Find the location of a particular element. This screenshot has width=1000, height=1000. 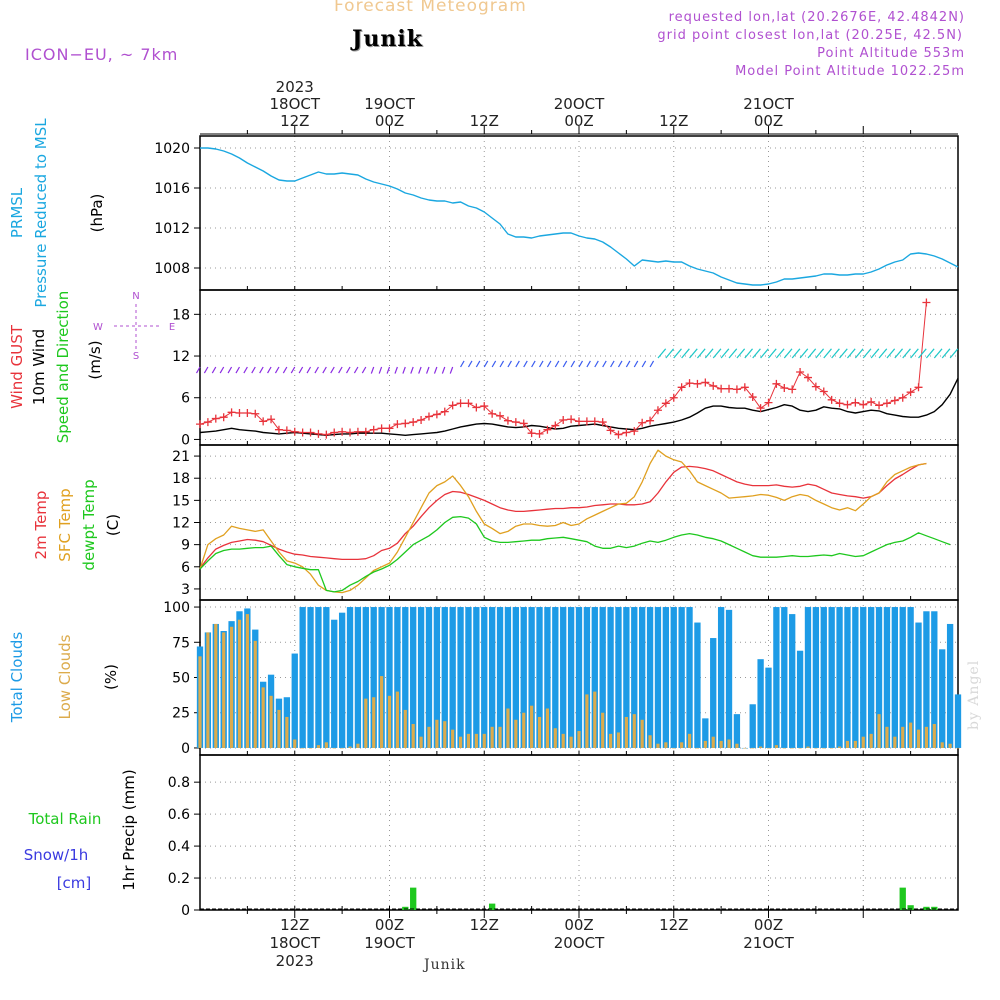

bottom-time-label: 00Z is located at coordinates (578, 925).